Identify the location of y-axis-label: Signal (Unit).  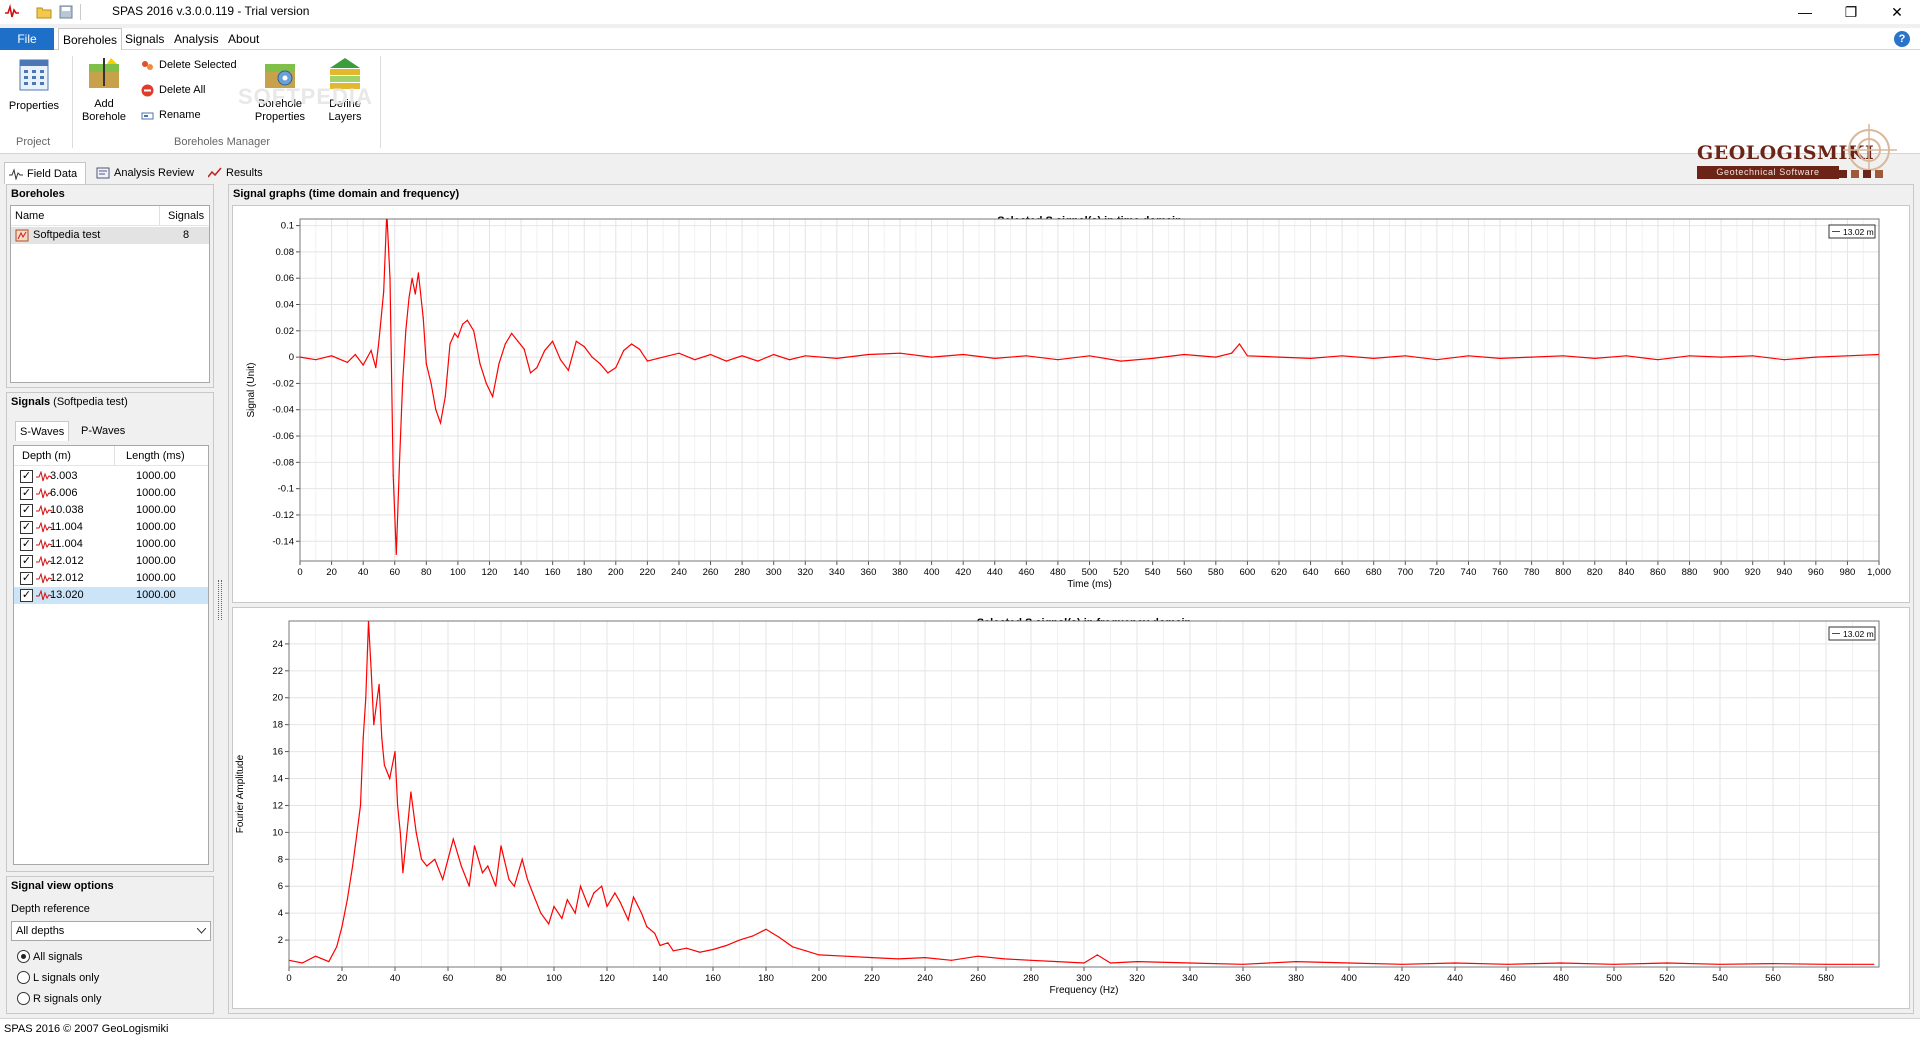
(251, 389).